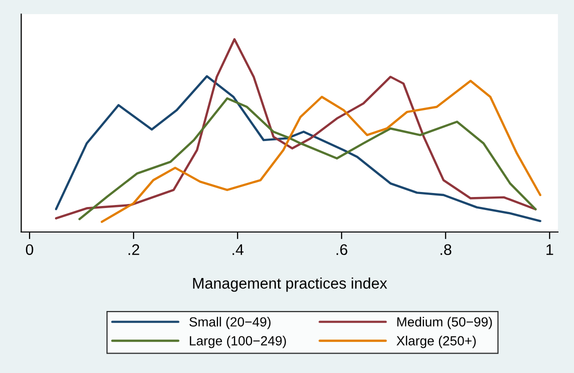  I want to click on legend-label: Medium (50−99), so click(444, 323).